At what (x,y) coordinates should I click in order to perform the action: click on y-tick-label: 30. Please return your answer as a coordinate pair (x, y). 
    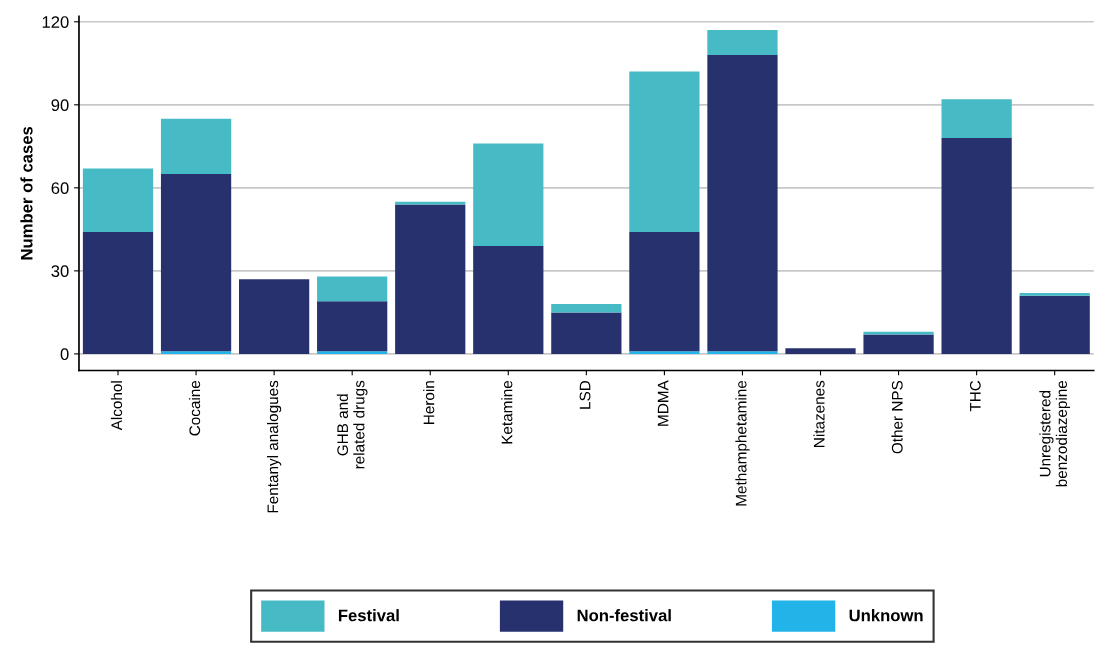
    Looking at the image, I should click on (60, 271).